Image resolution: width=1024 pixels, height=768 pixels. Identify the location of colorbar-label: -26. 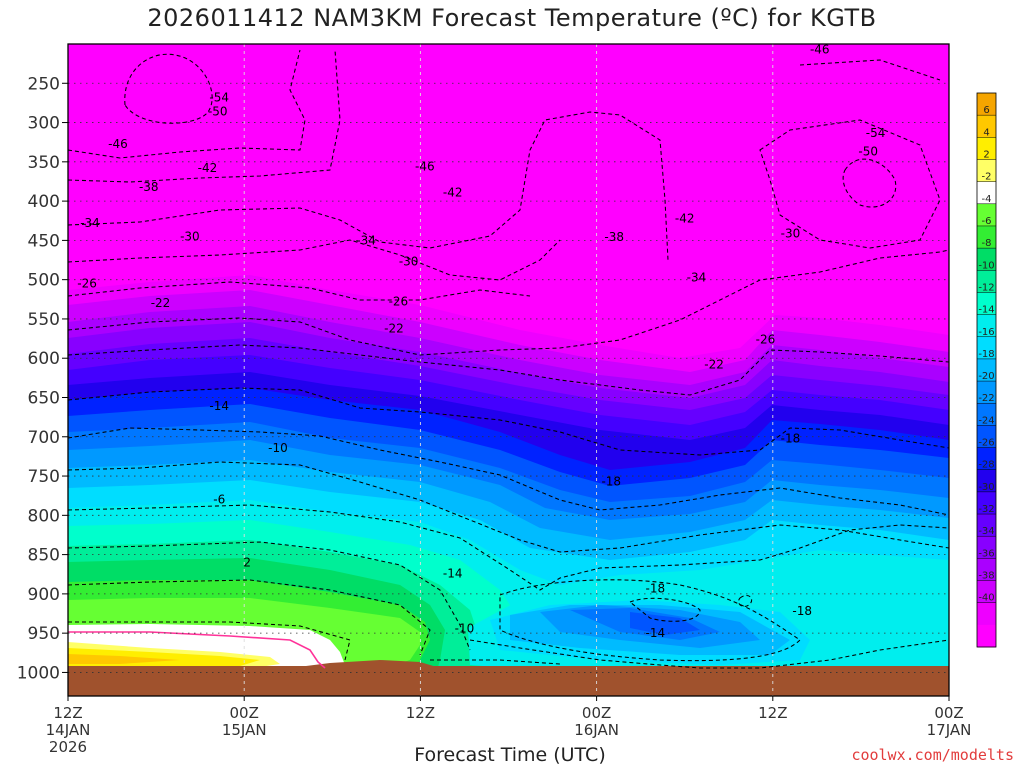
(986, 443).